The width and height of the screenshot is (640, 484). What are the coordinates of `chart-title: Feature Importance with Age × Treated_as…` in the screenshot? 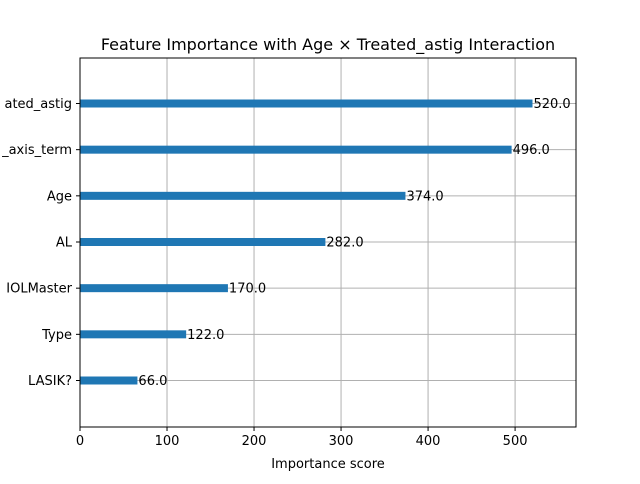 It's located at (328, 45).